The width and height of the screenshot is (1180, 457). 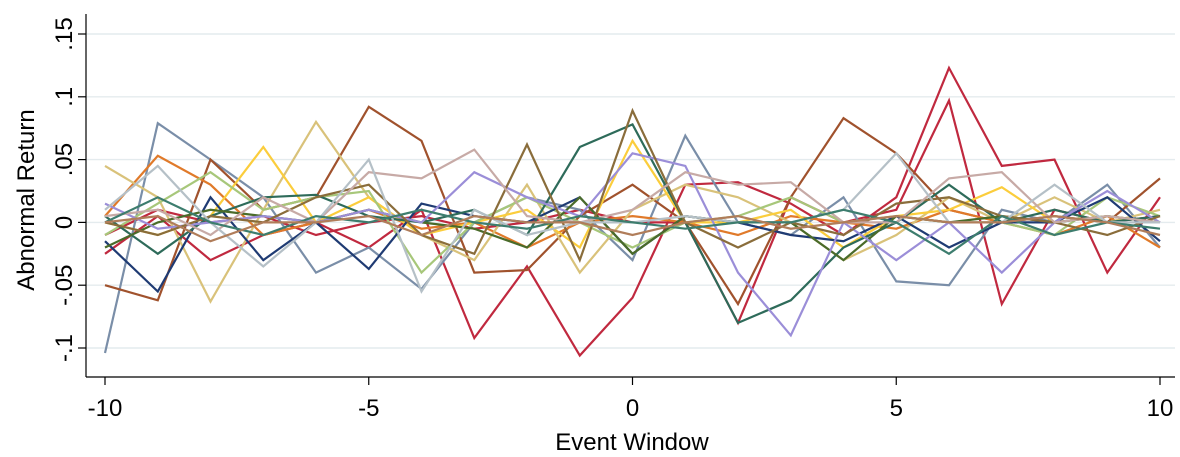 What do you see at coordinates (68, 189) in the screenshot?
I see `y-axis-ticks: -.1 -.05 0 .05 .1 .15` at bounding box center [68, 189].